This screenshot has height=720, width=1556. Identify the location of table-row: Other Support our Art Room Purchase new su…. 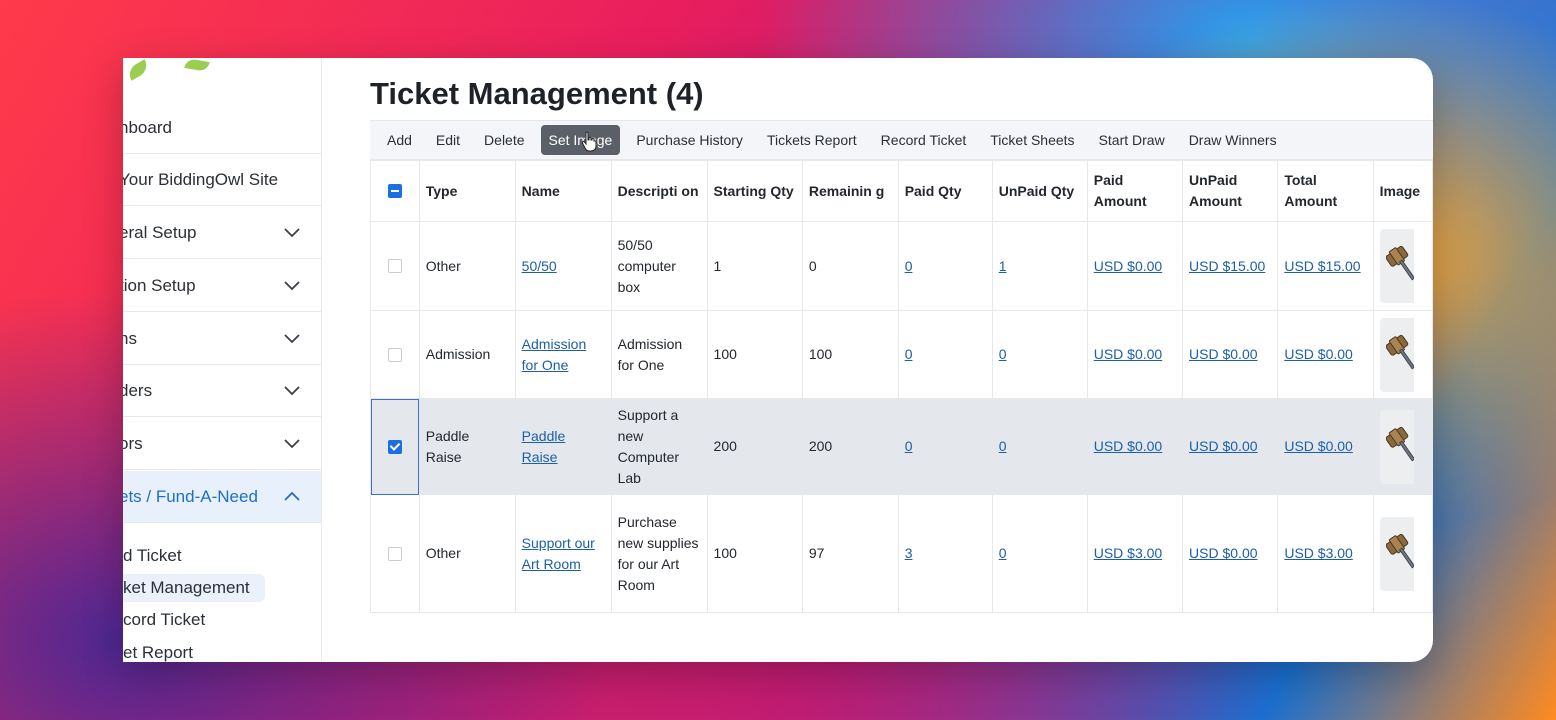
(901, 553).